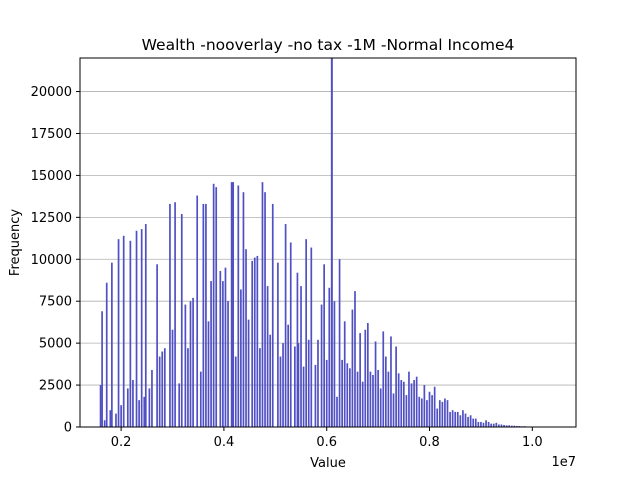  I want to click on x-tick-label: 0.6, so click(326, 442).